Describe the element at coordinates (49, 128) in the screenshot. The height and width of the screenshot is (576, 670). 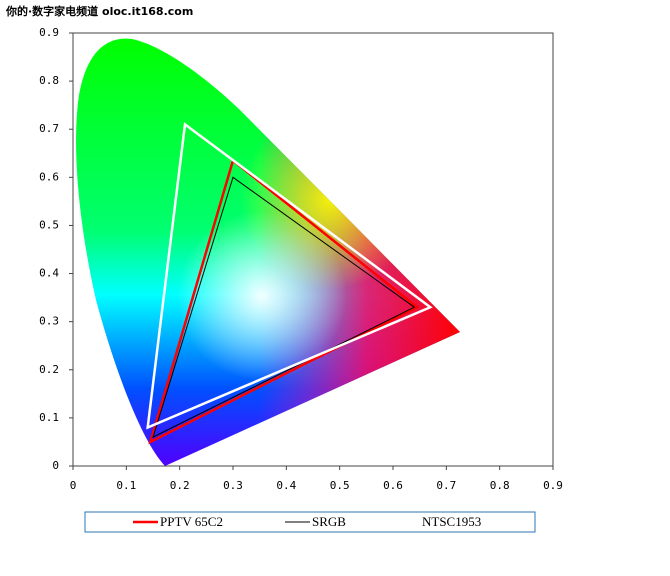
I see `y-tick-label: 0.7` at that location.